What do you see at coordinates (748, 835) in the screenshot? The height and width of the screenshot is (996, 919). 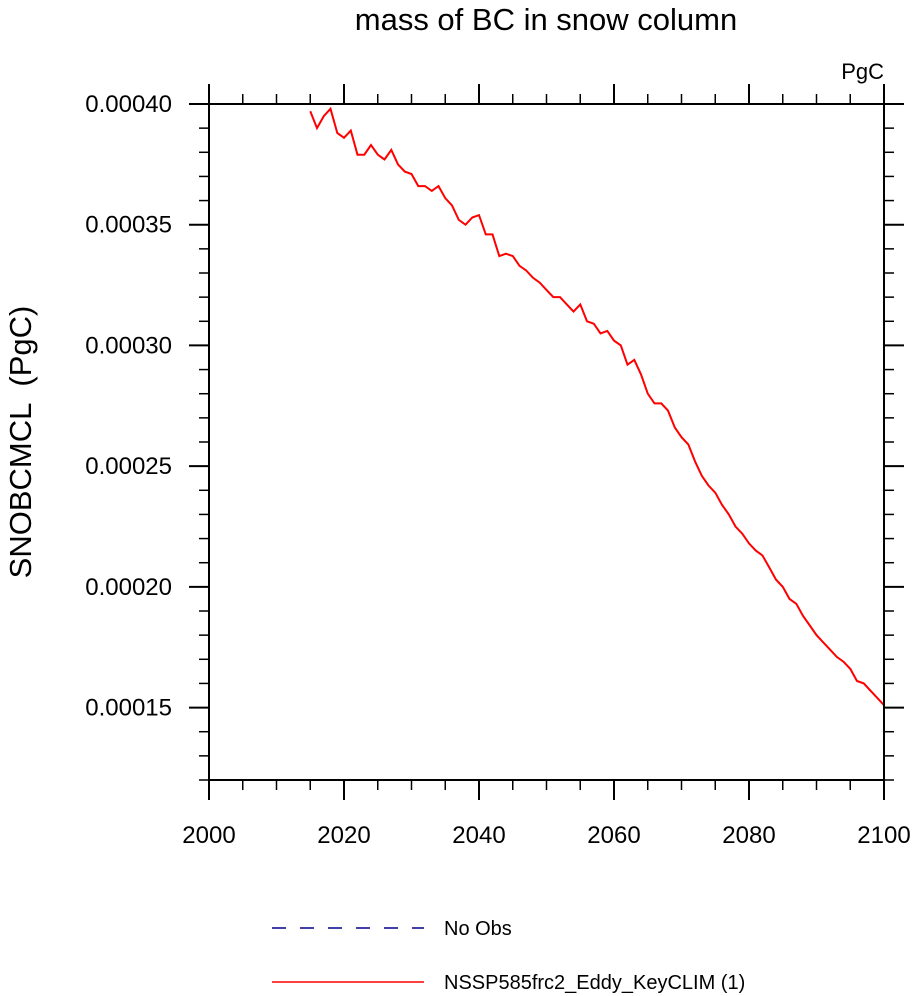 I see `x-tick-label-2080: 2080` at bounding box center [748, 835].